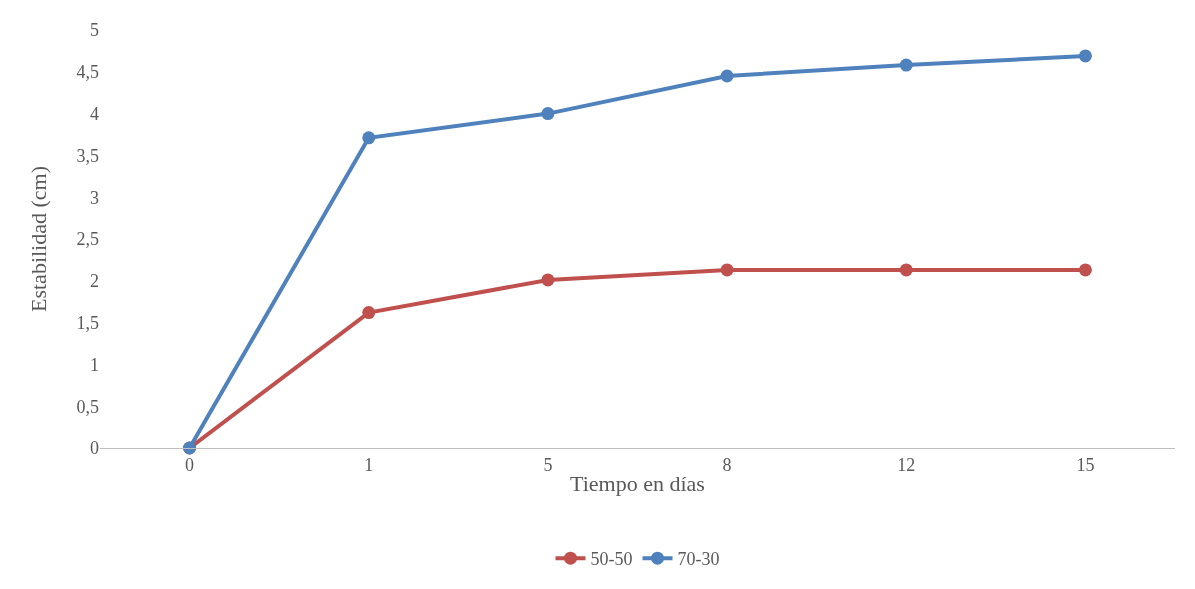 The image size is (1195, 589). I want to click on y-tick-label: 3,5, so click(87, 155).